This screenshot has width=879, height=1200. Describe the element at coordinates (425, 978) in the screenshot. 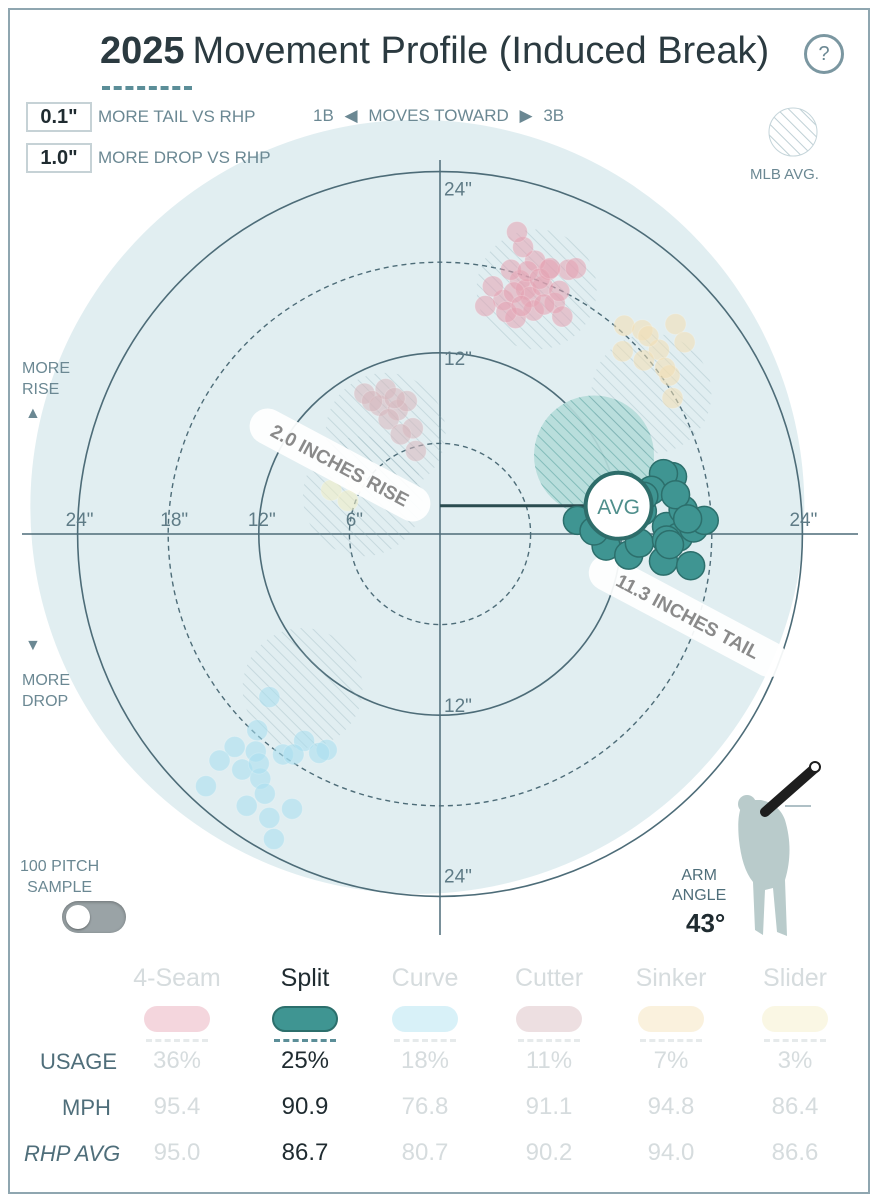

I see `pitch-tab-curve: Curve` at that location.